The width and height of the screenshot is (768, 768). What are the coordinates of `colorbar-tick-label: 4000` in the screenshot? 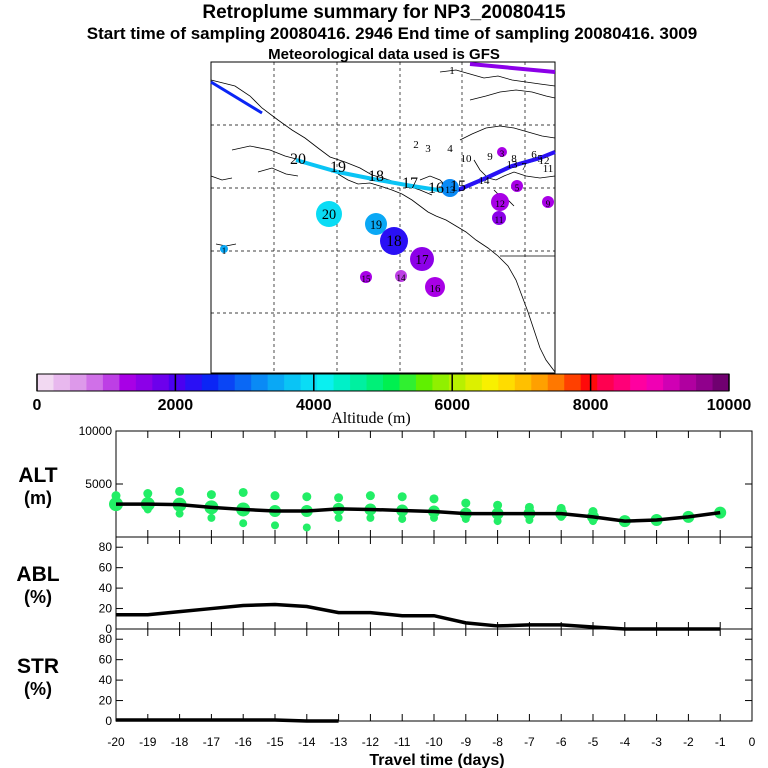 It's located at (314, 405).